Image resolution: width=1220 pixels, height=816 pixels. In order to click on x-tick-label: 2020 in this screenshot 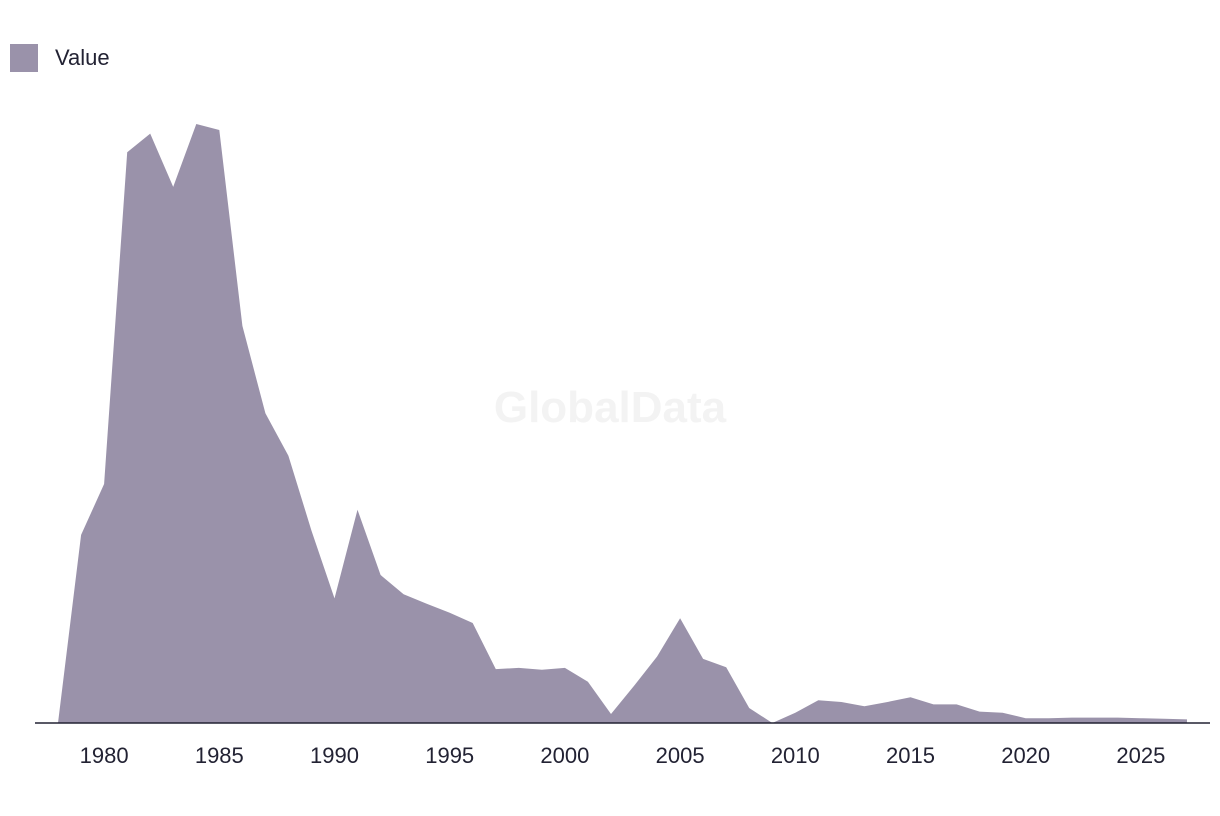, I will do `click(1025, 755)`.